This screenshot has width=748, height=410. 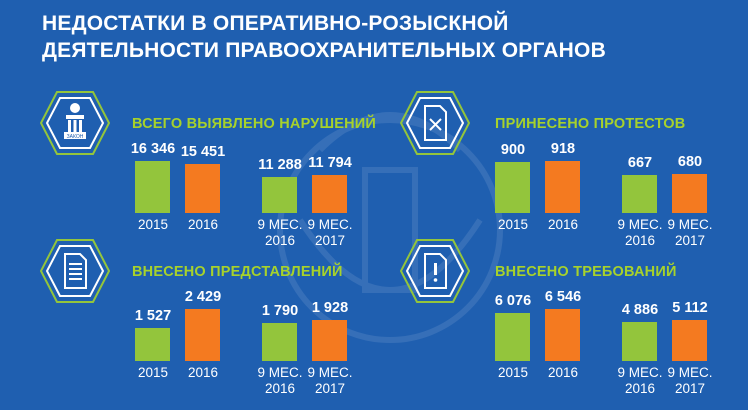 I want to click on panel-heading: ВНЕСЕНО ПРЕДСТАВЛЕНИЙ, so click(x=237, y=272).